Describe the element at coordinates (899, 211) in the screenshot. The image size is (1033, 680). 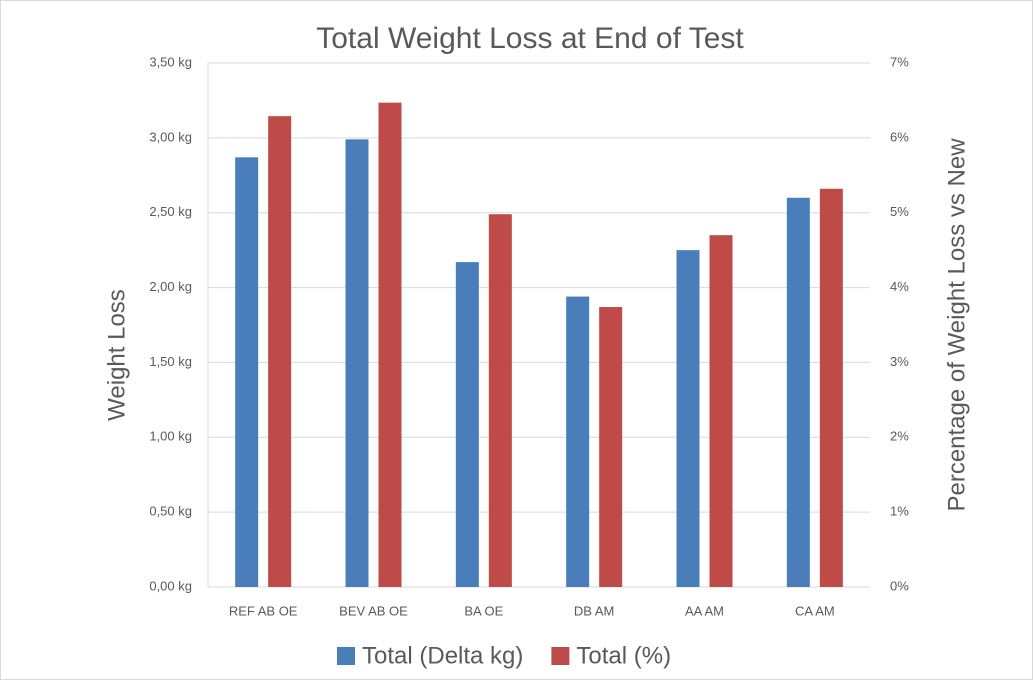
I see `y2-tick-label: 5%` at that location.